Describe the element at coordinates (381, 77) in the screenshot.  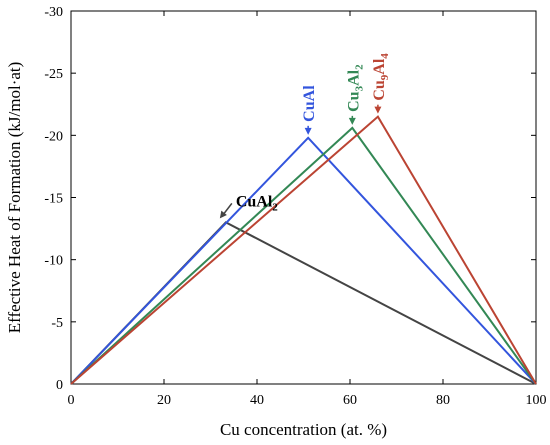
I see `annotation-label: Cu9​Al4​` at that location.